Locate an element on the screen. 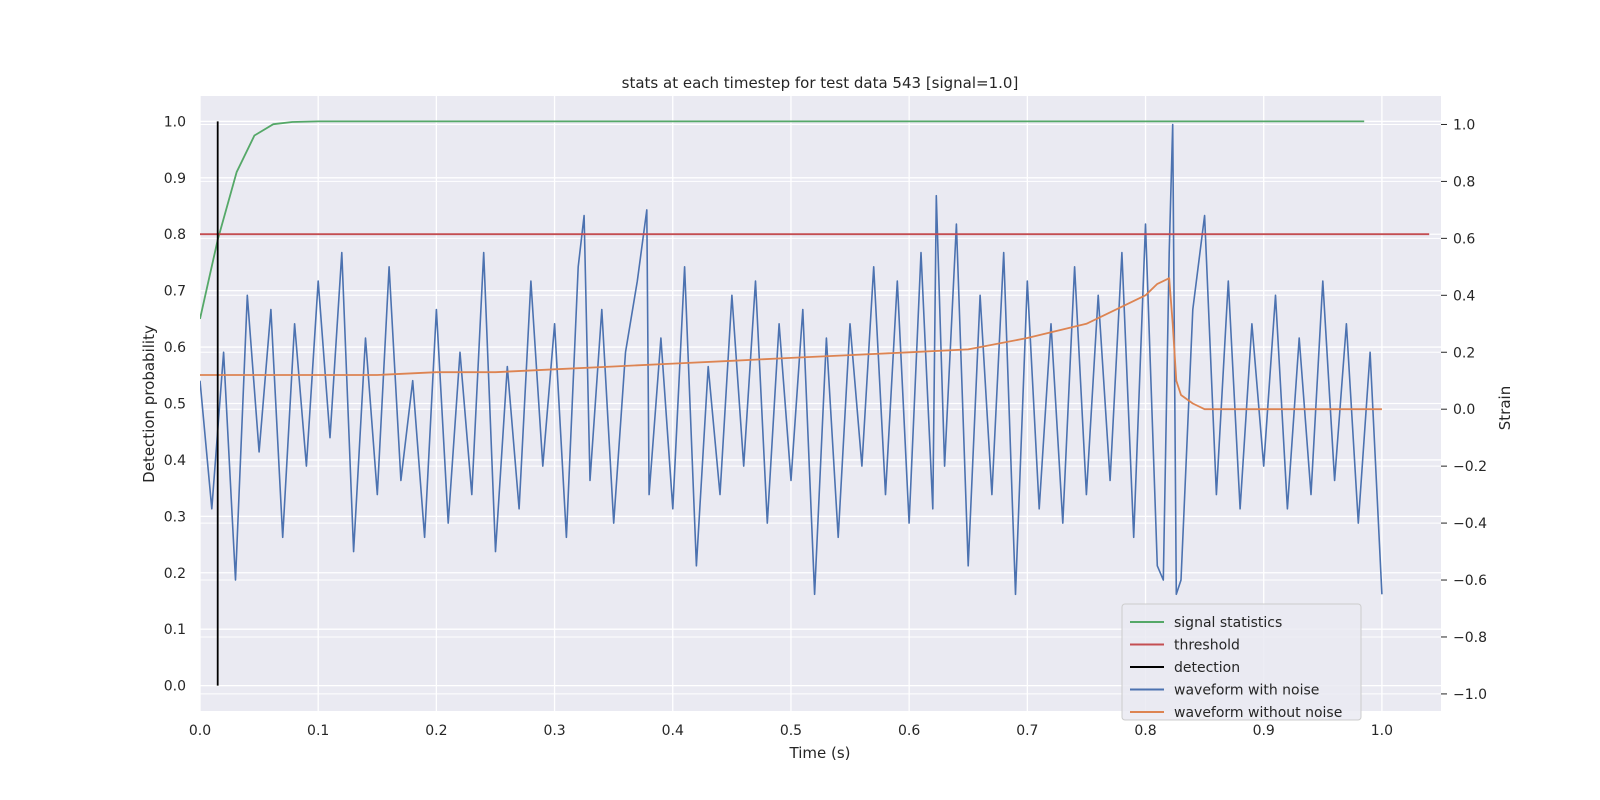 The image size is (1600, 800). x-tick-label: 0.0 is located at coordinates (200, 731).